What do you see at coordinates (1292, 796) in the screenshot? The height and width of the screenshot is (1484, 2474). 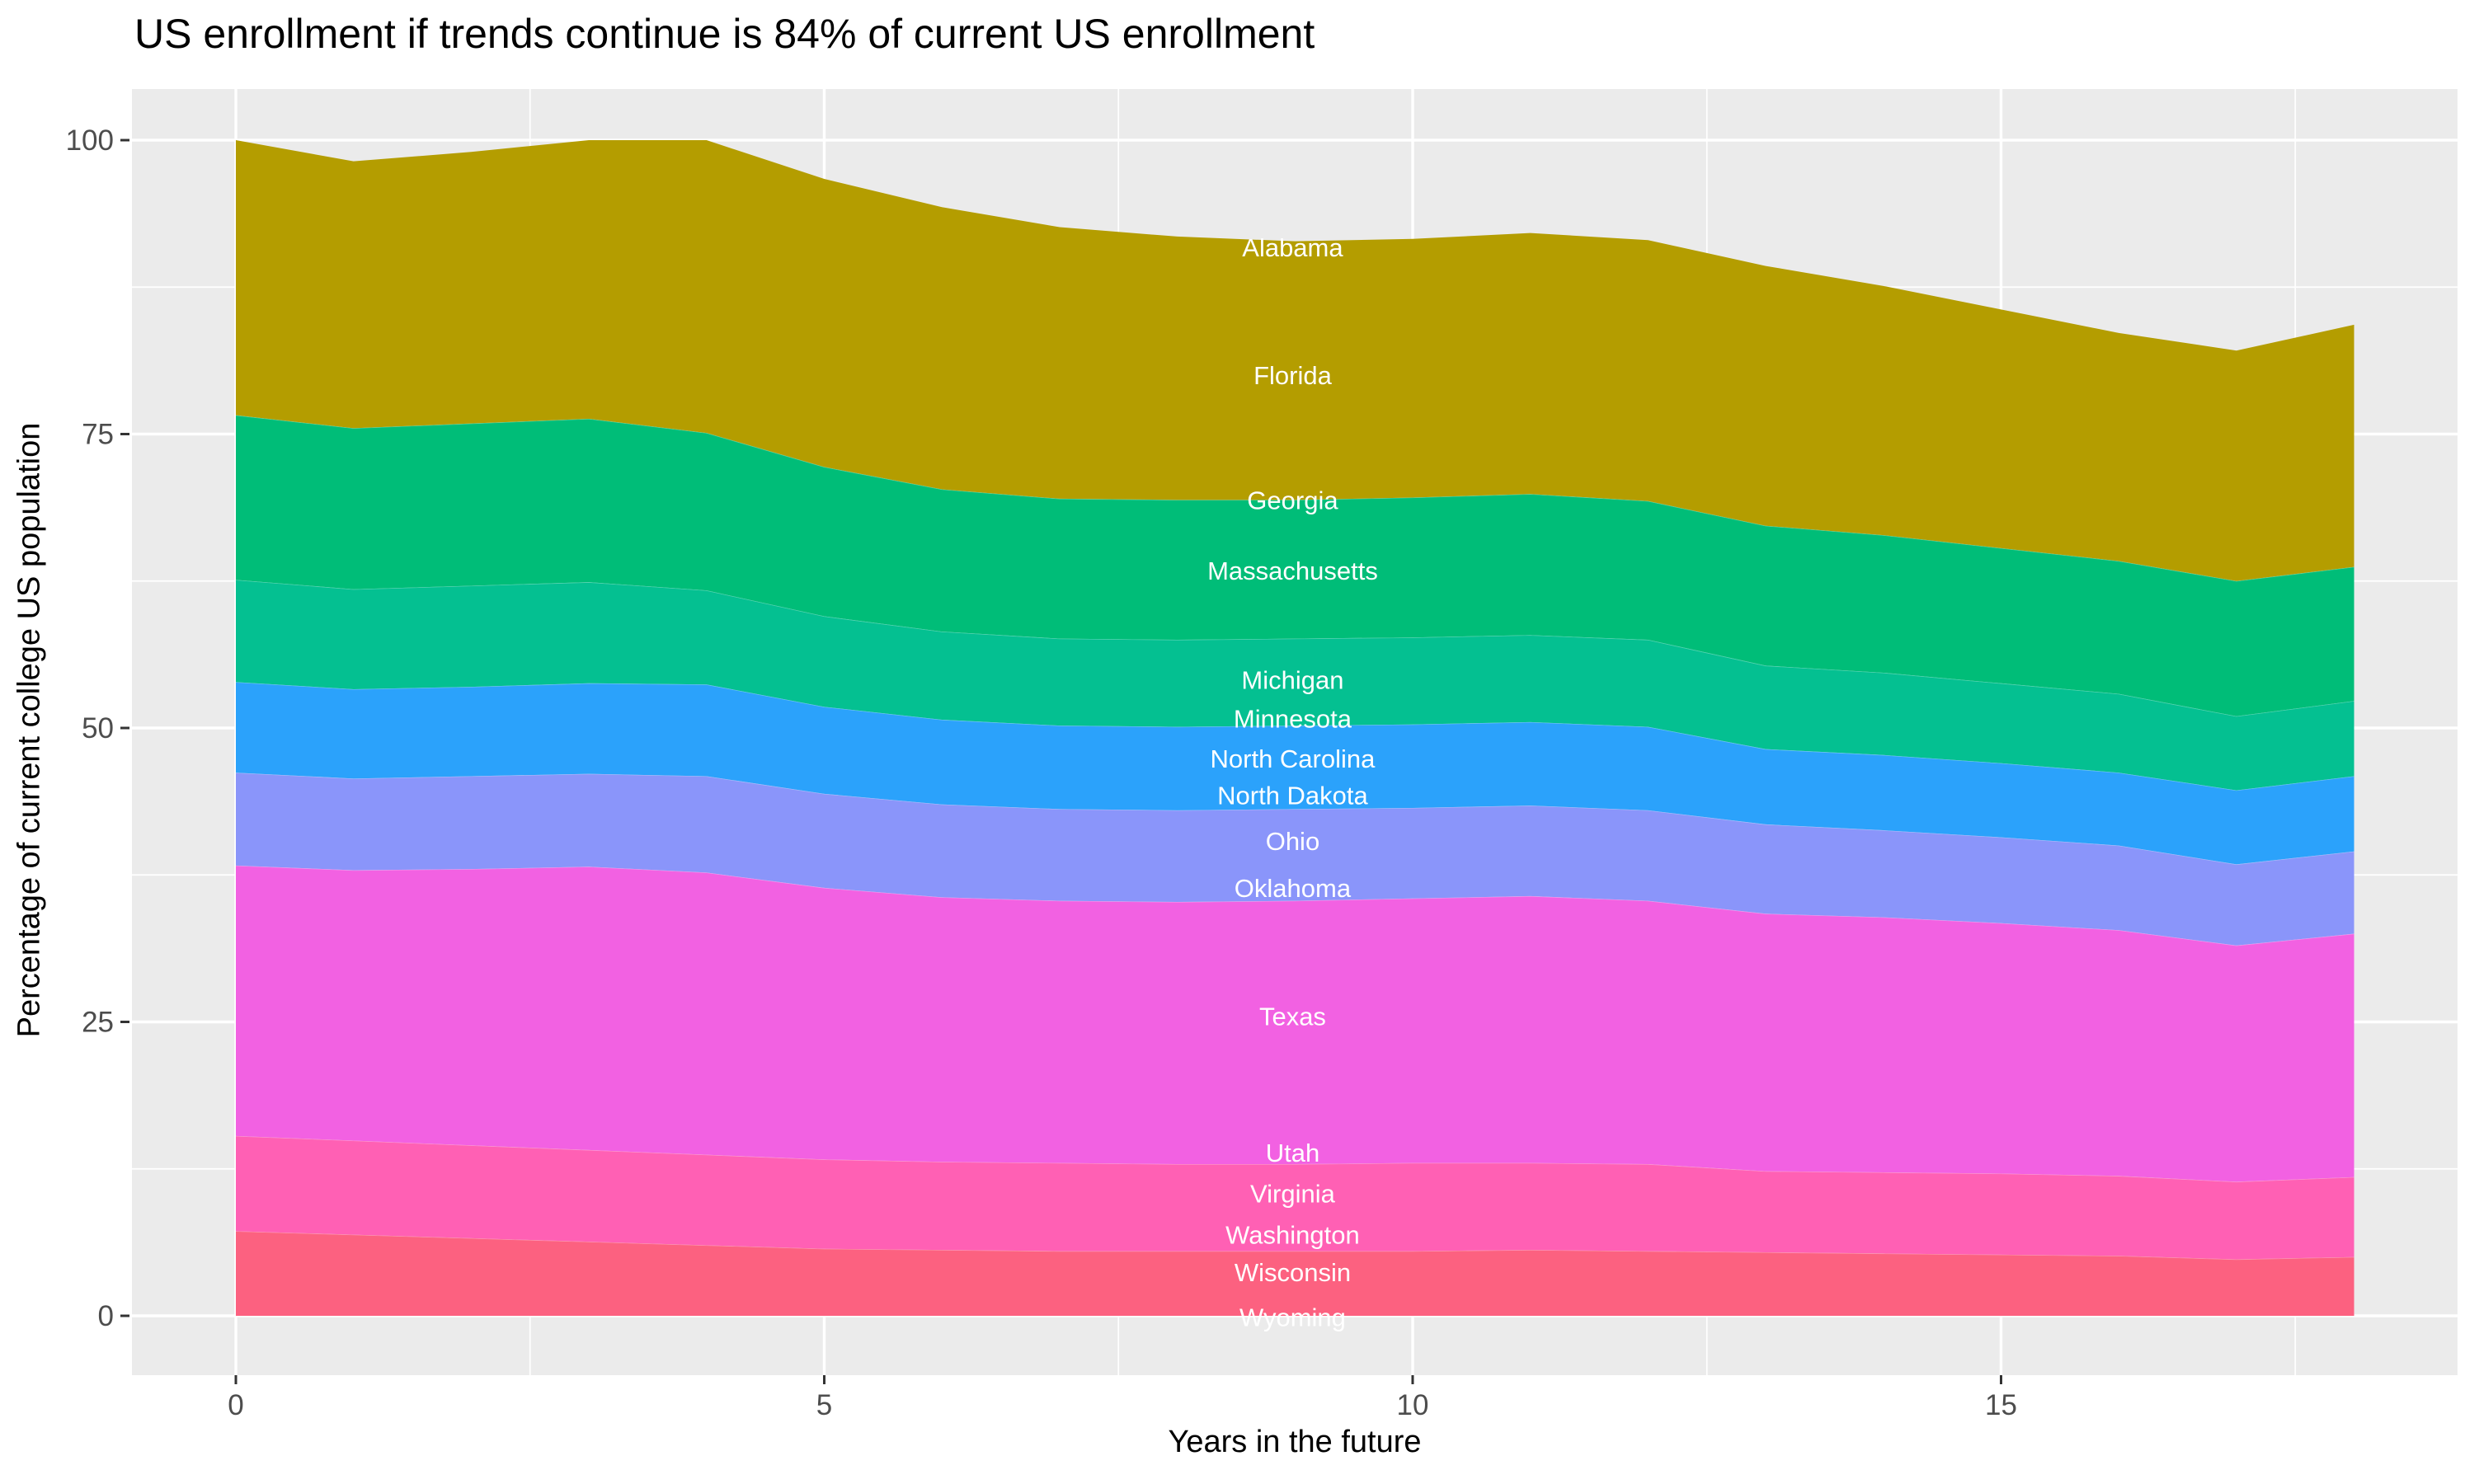 I see `state-label-north-dakota: North Dakota` at bounding box center [1292, 796].